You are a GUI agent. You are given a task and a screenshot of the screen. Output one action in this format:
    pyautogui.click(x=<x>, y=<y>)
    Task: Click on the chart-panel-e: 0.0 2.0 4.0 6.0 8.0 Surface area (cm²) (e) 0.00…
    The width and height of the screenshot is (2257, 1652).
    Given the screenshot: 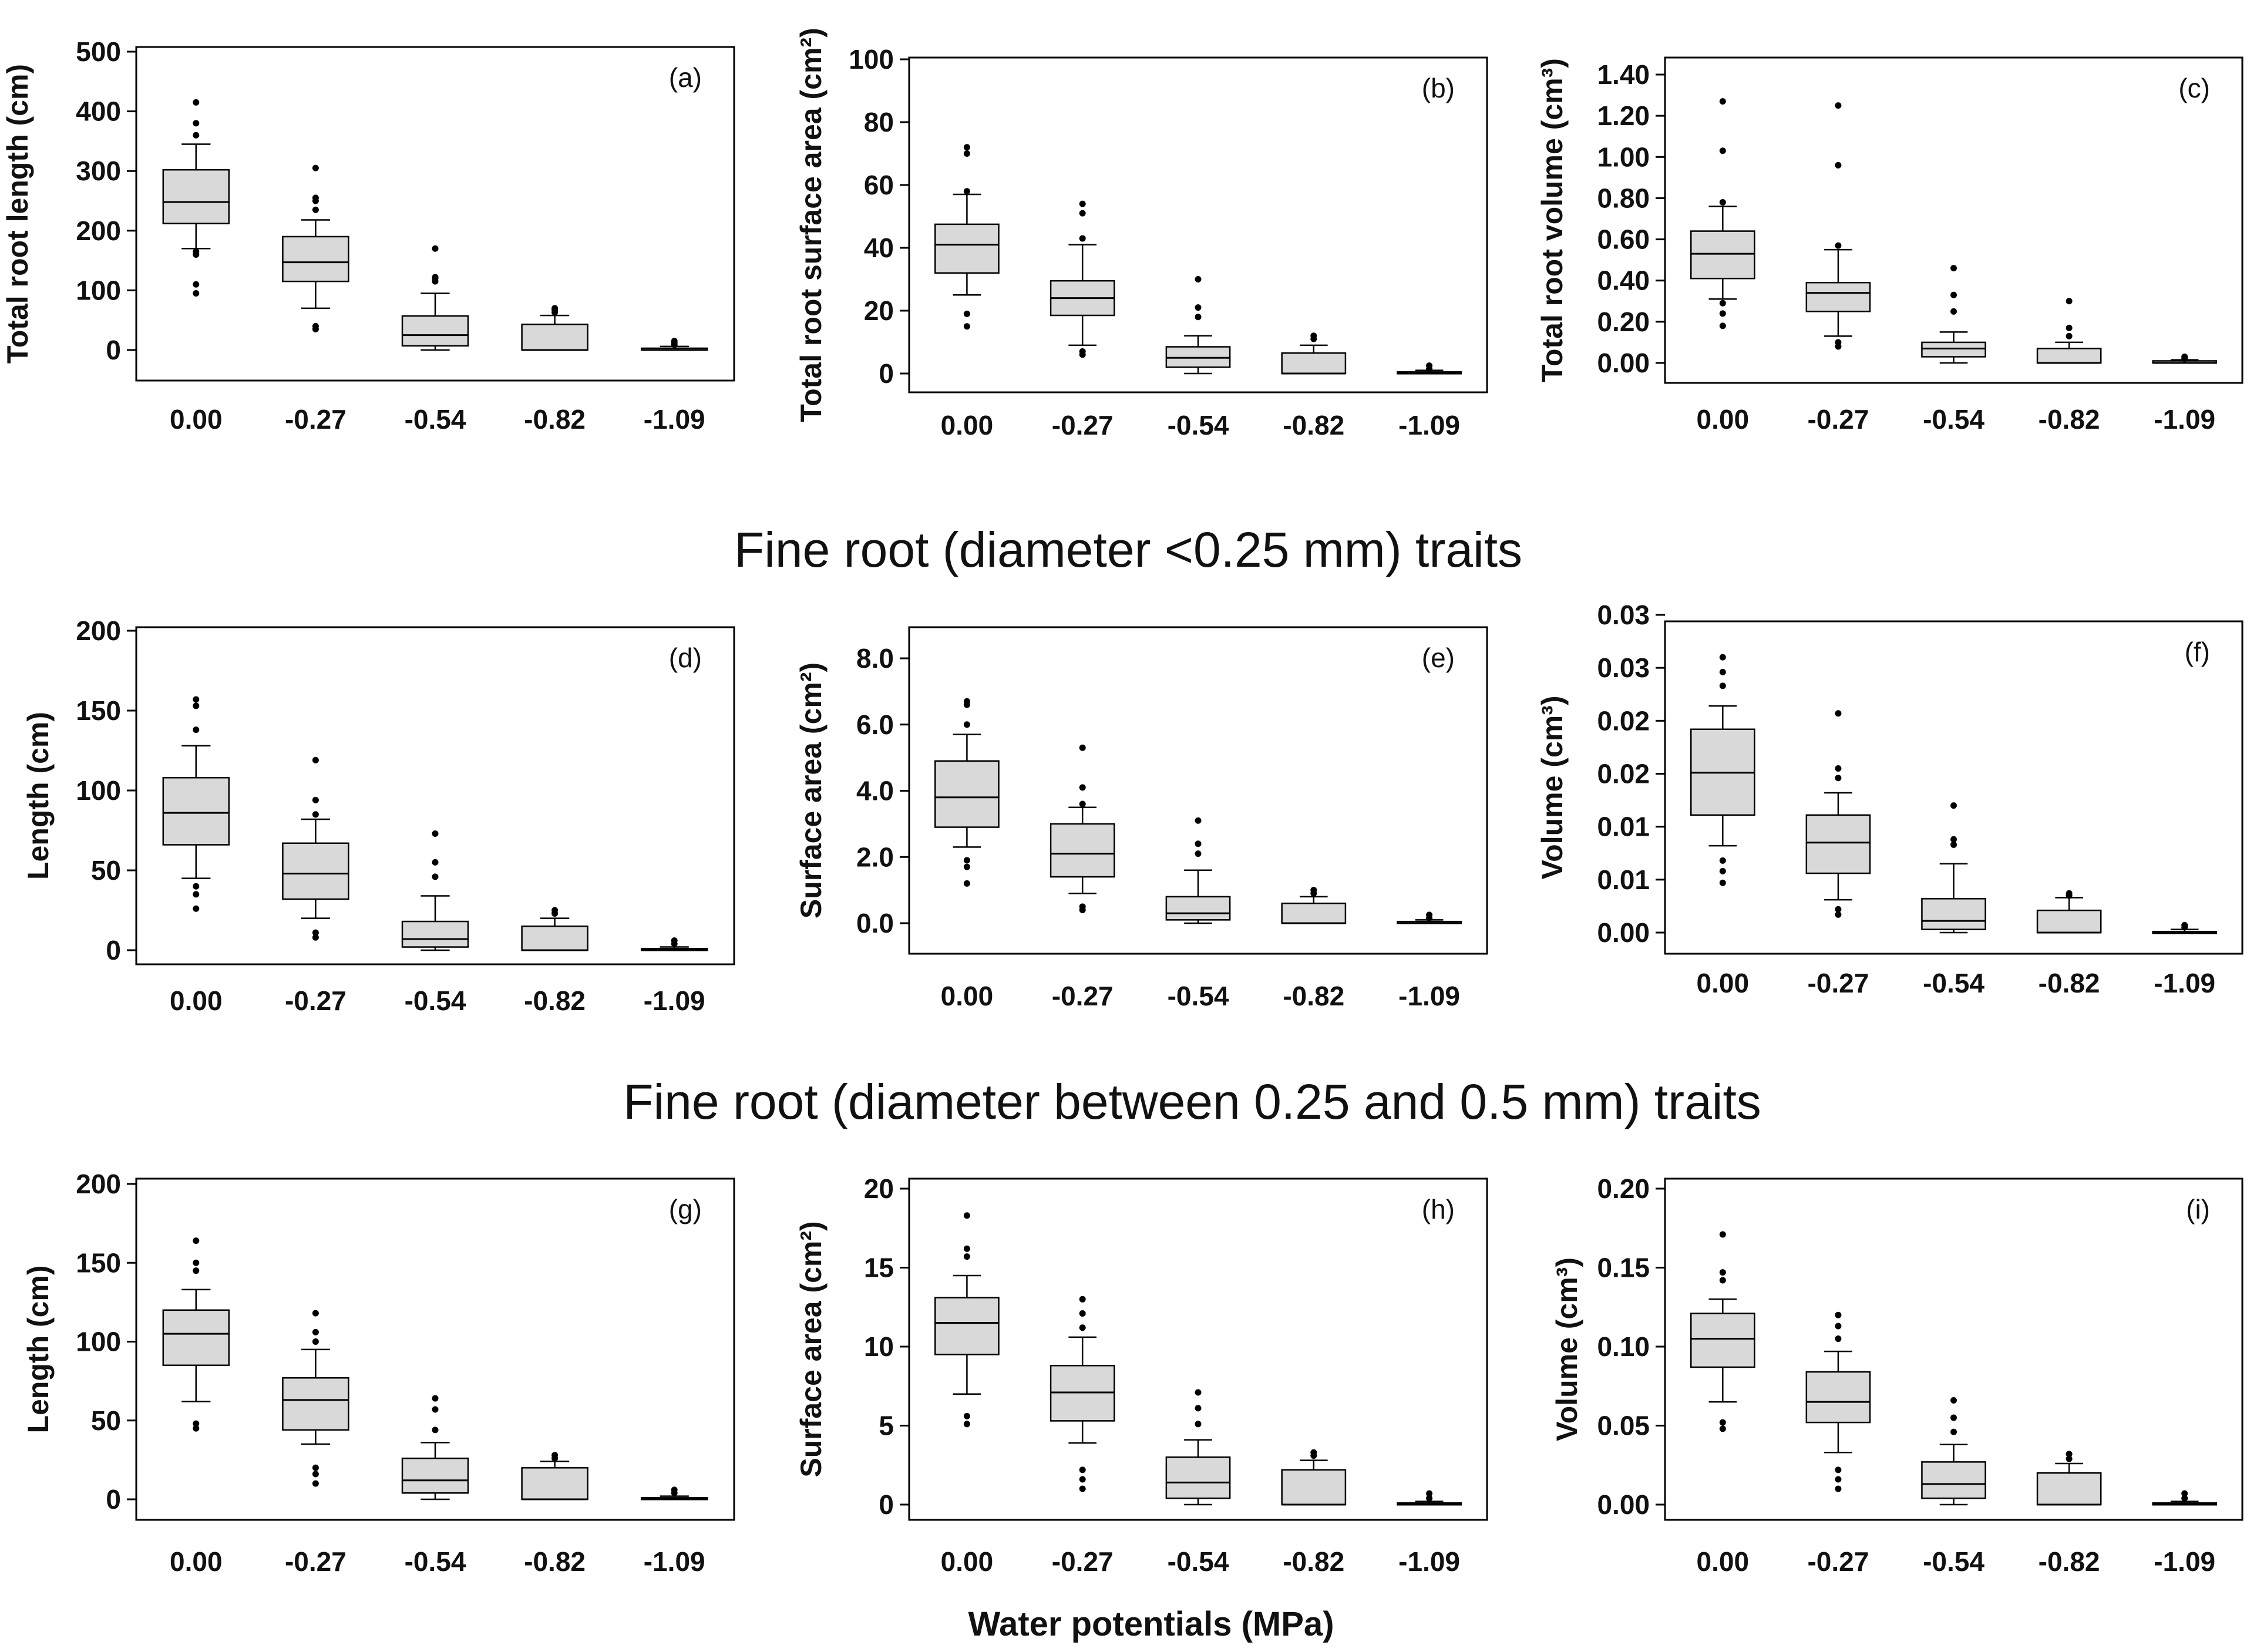 What is the action you would take?
    pyautogui.click(x=1141, y=818)
    